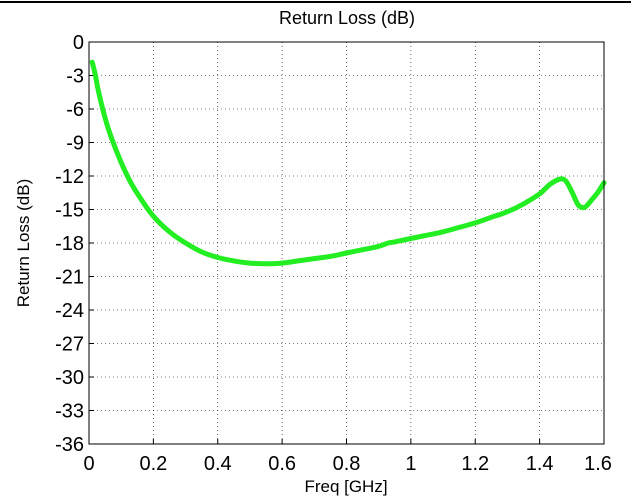 The image size is (631, 502). Describe the element at coordinates (69, 412) in the screenshot. I see `y-tick-label: -33` at that location.